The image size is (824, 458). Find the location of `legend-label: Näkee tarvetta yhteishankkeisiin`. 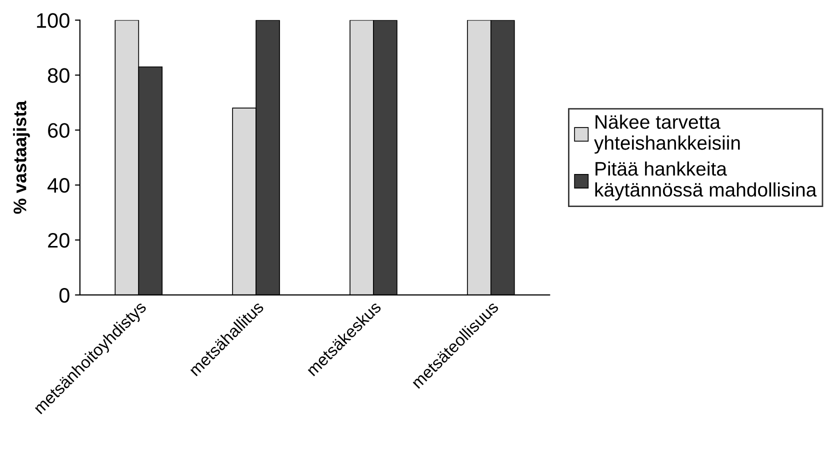

legend-label: Näkee tarvetta yhteishankkeisiin is located at coordinates (667, 134).